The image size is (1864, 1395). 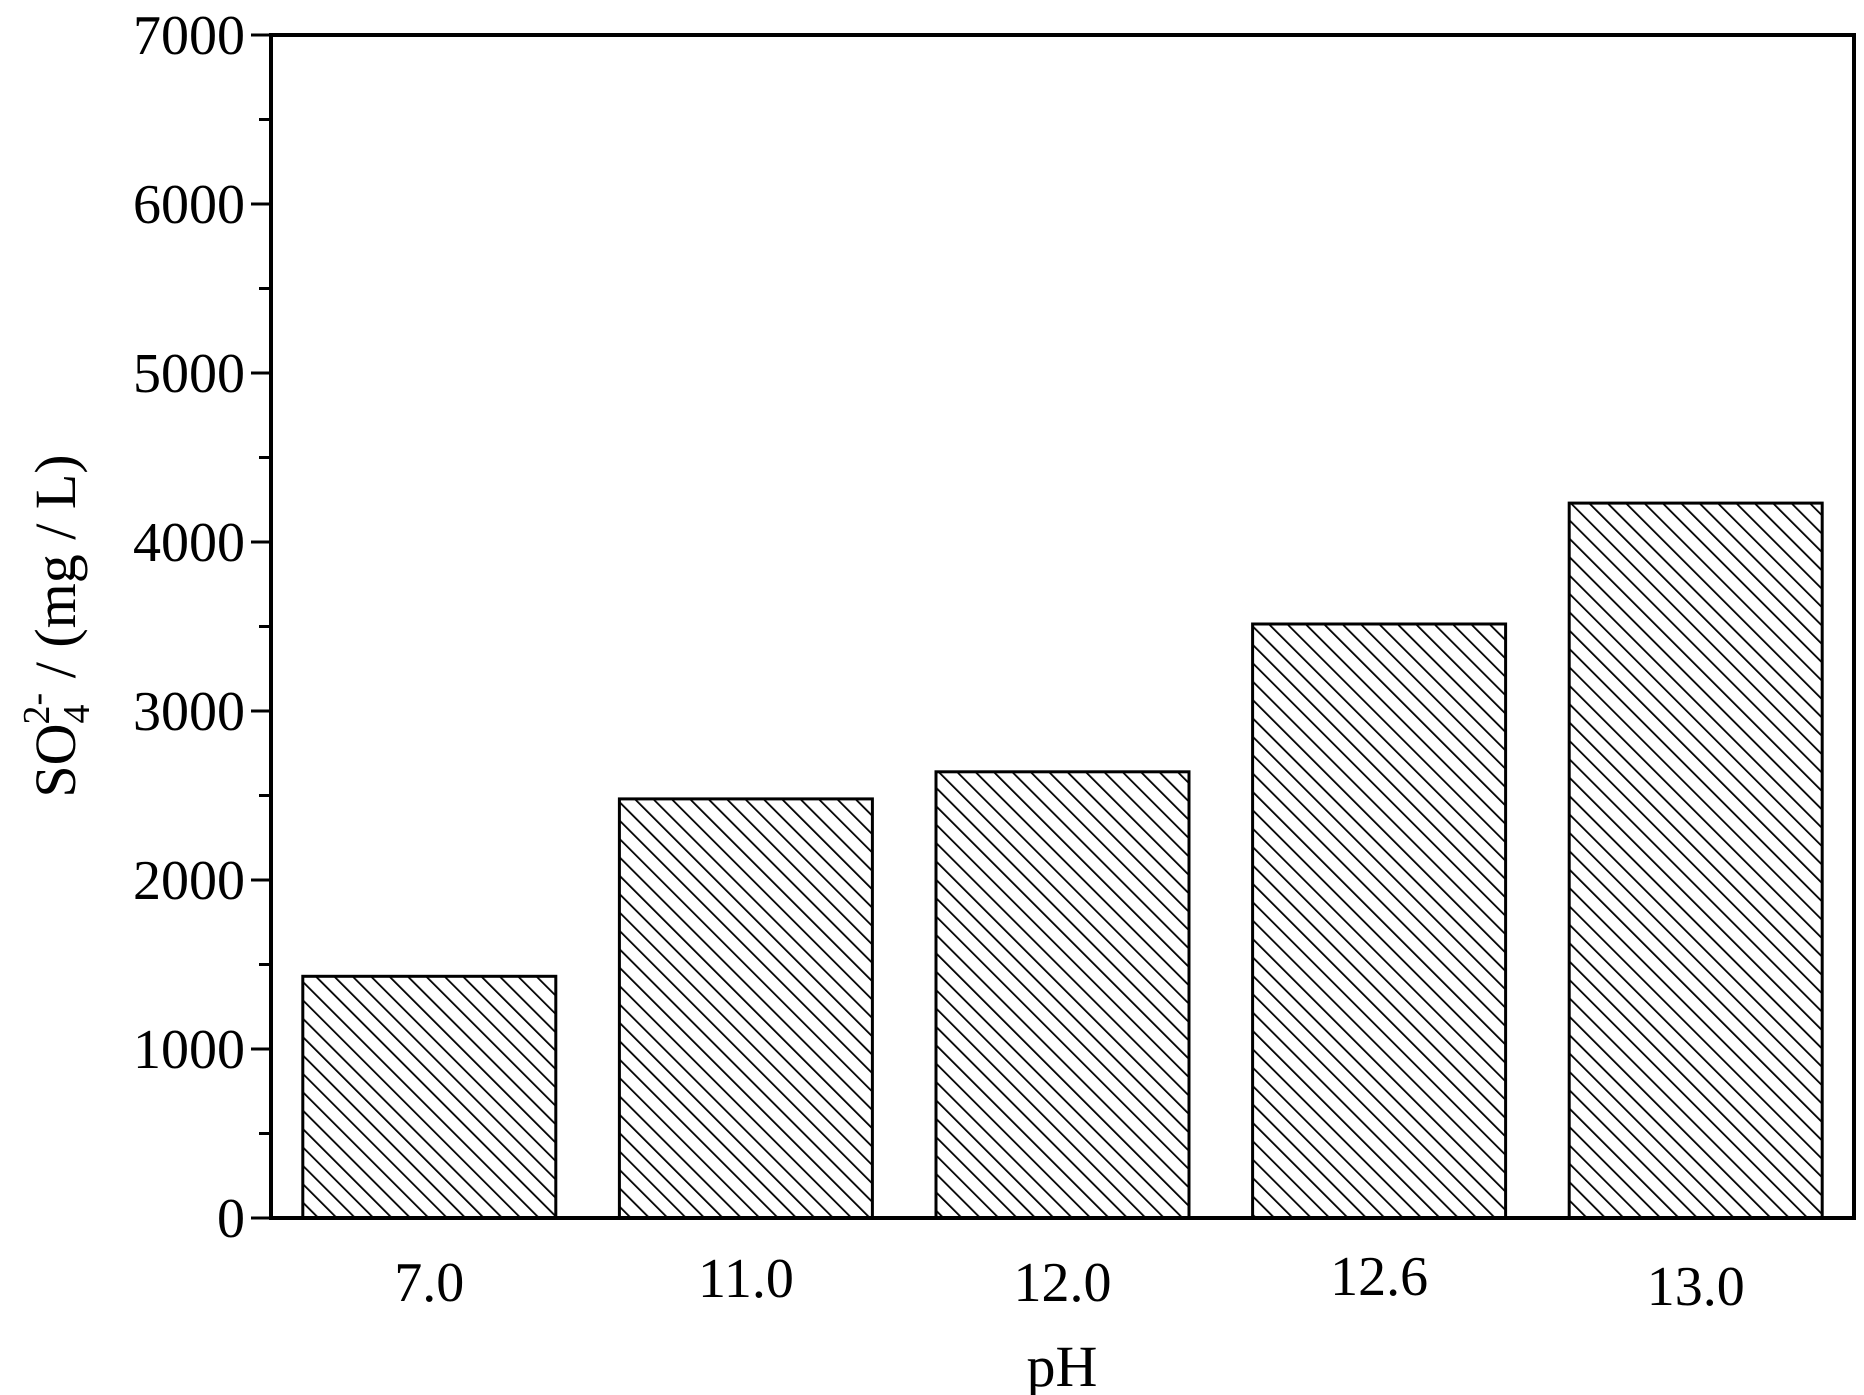 What do you see at coordinates (189, 712) in the screenshot?
I see `y-tick-label-3000: 3000` at bounding box center [189, 712].